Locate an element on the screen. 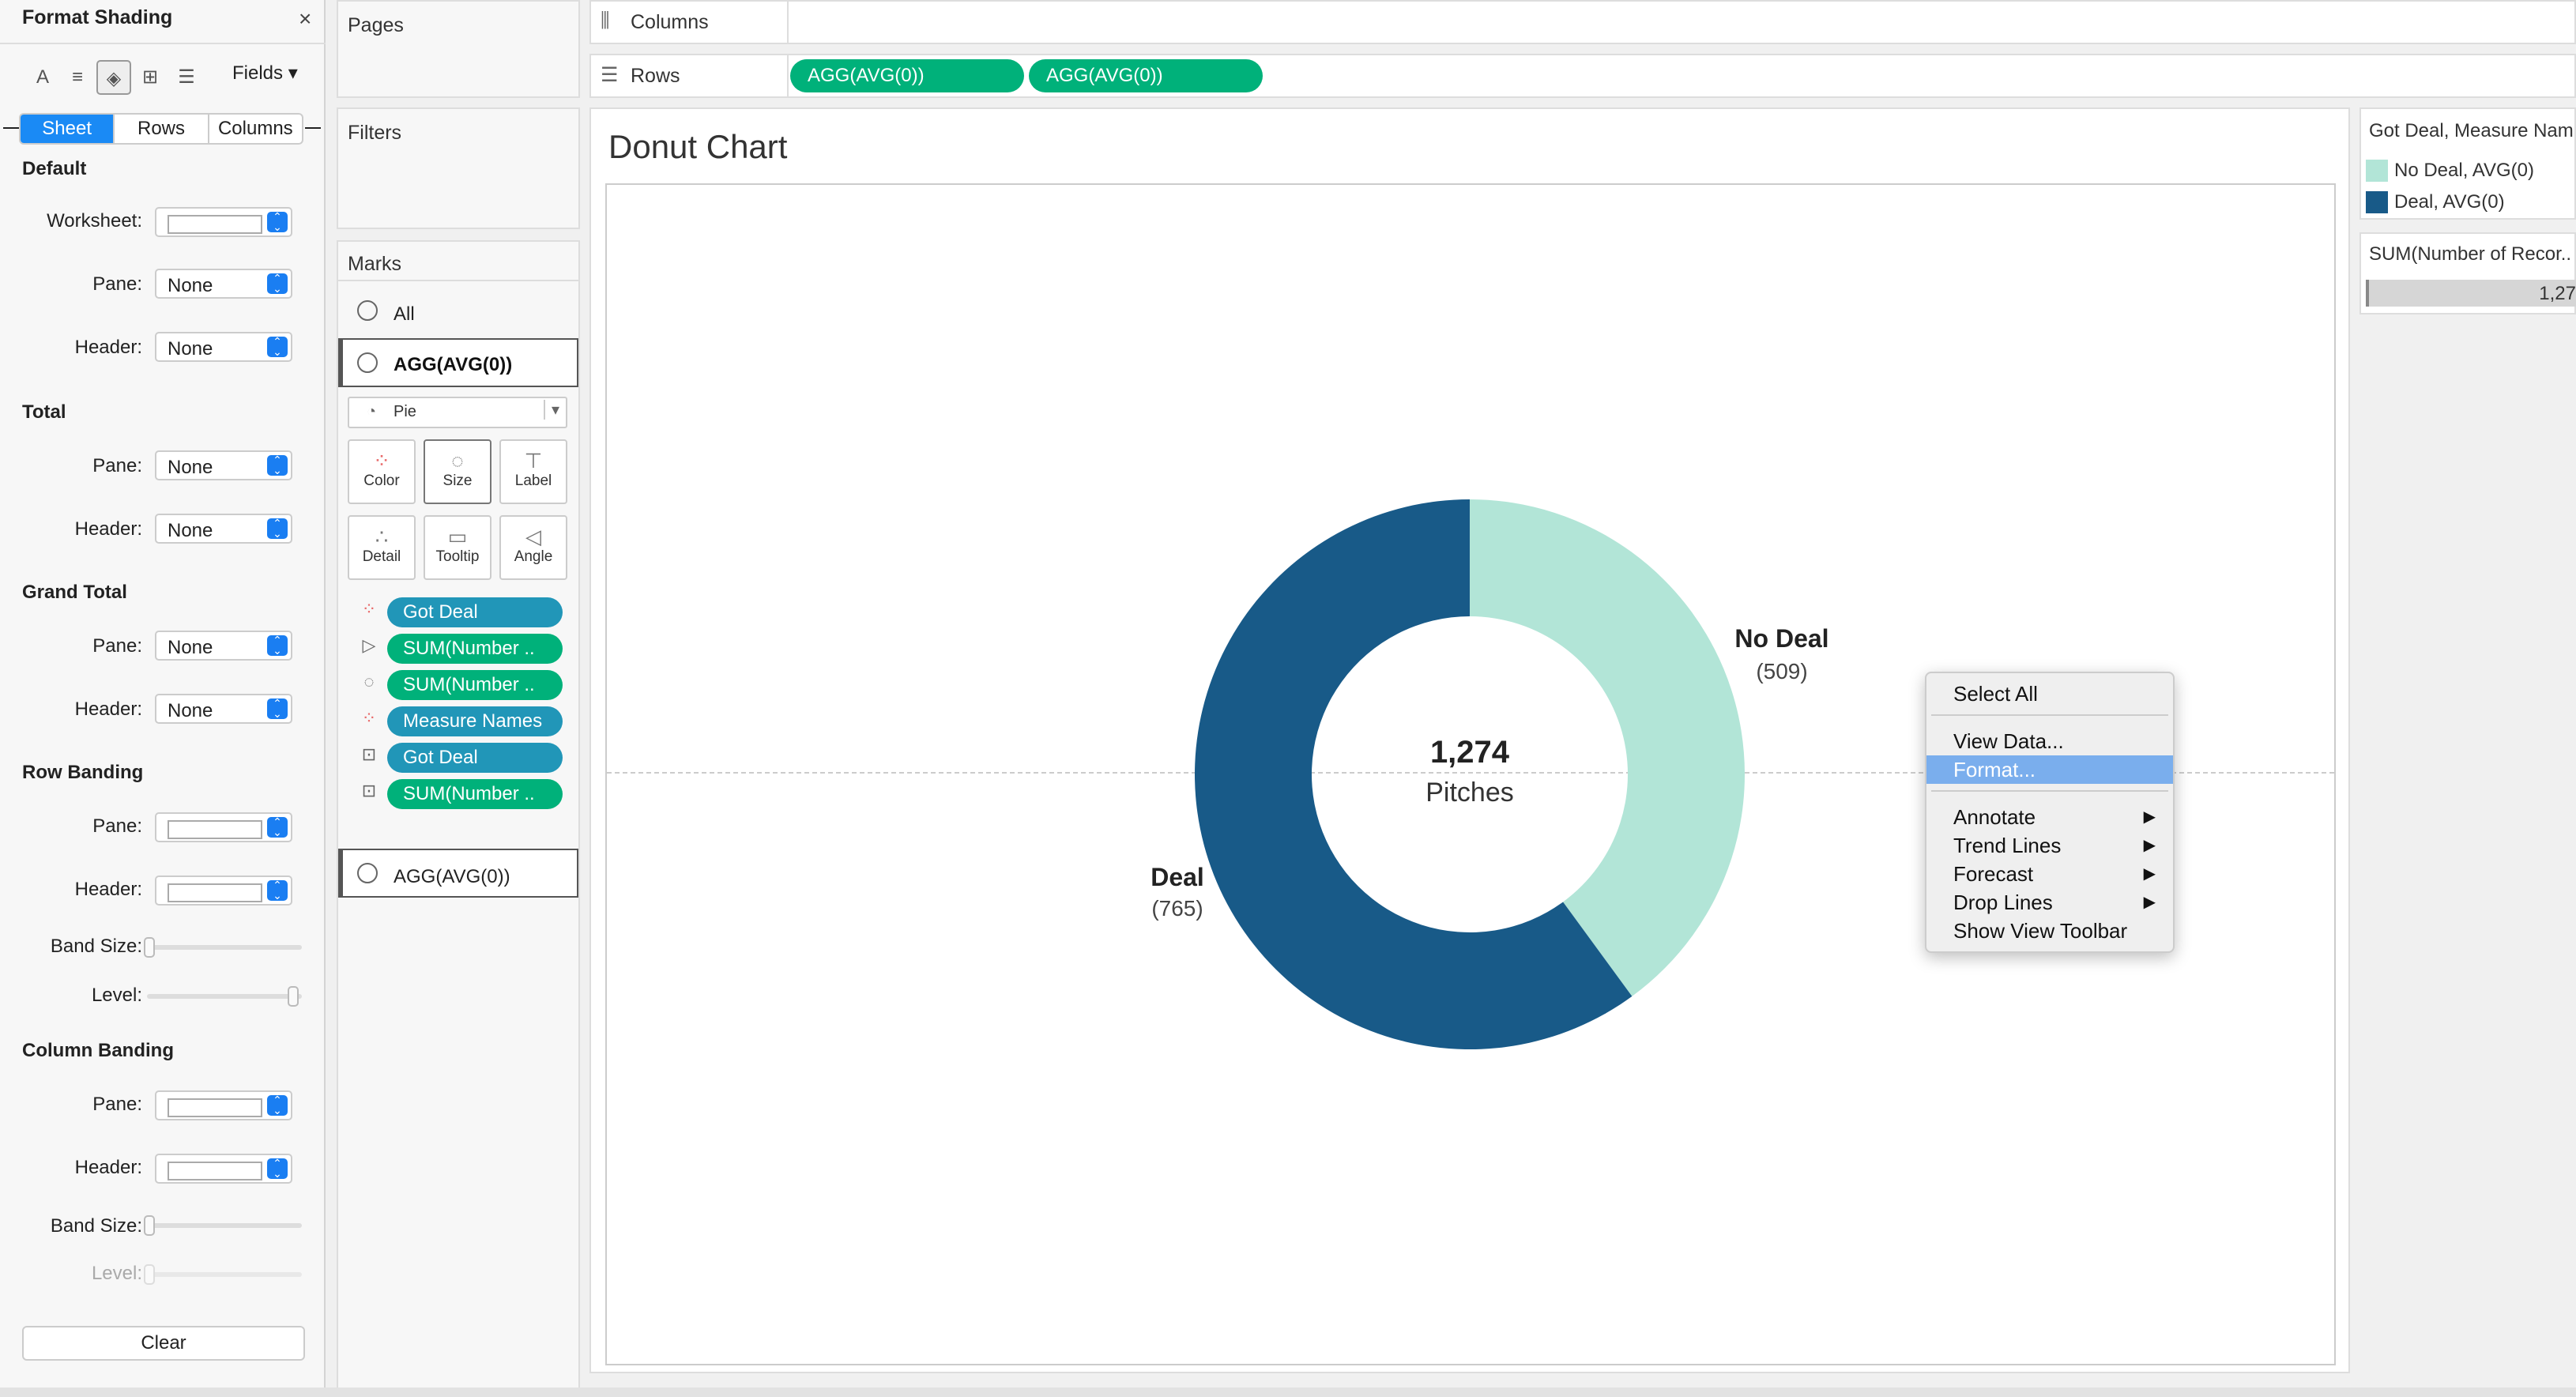 This screenshot has height=1397, width=2576. donut-chart is located at coordinates (1469, 774).